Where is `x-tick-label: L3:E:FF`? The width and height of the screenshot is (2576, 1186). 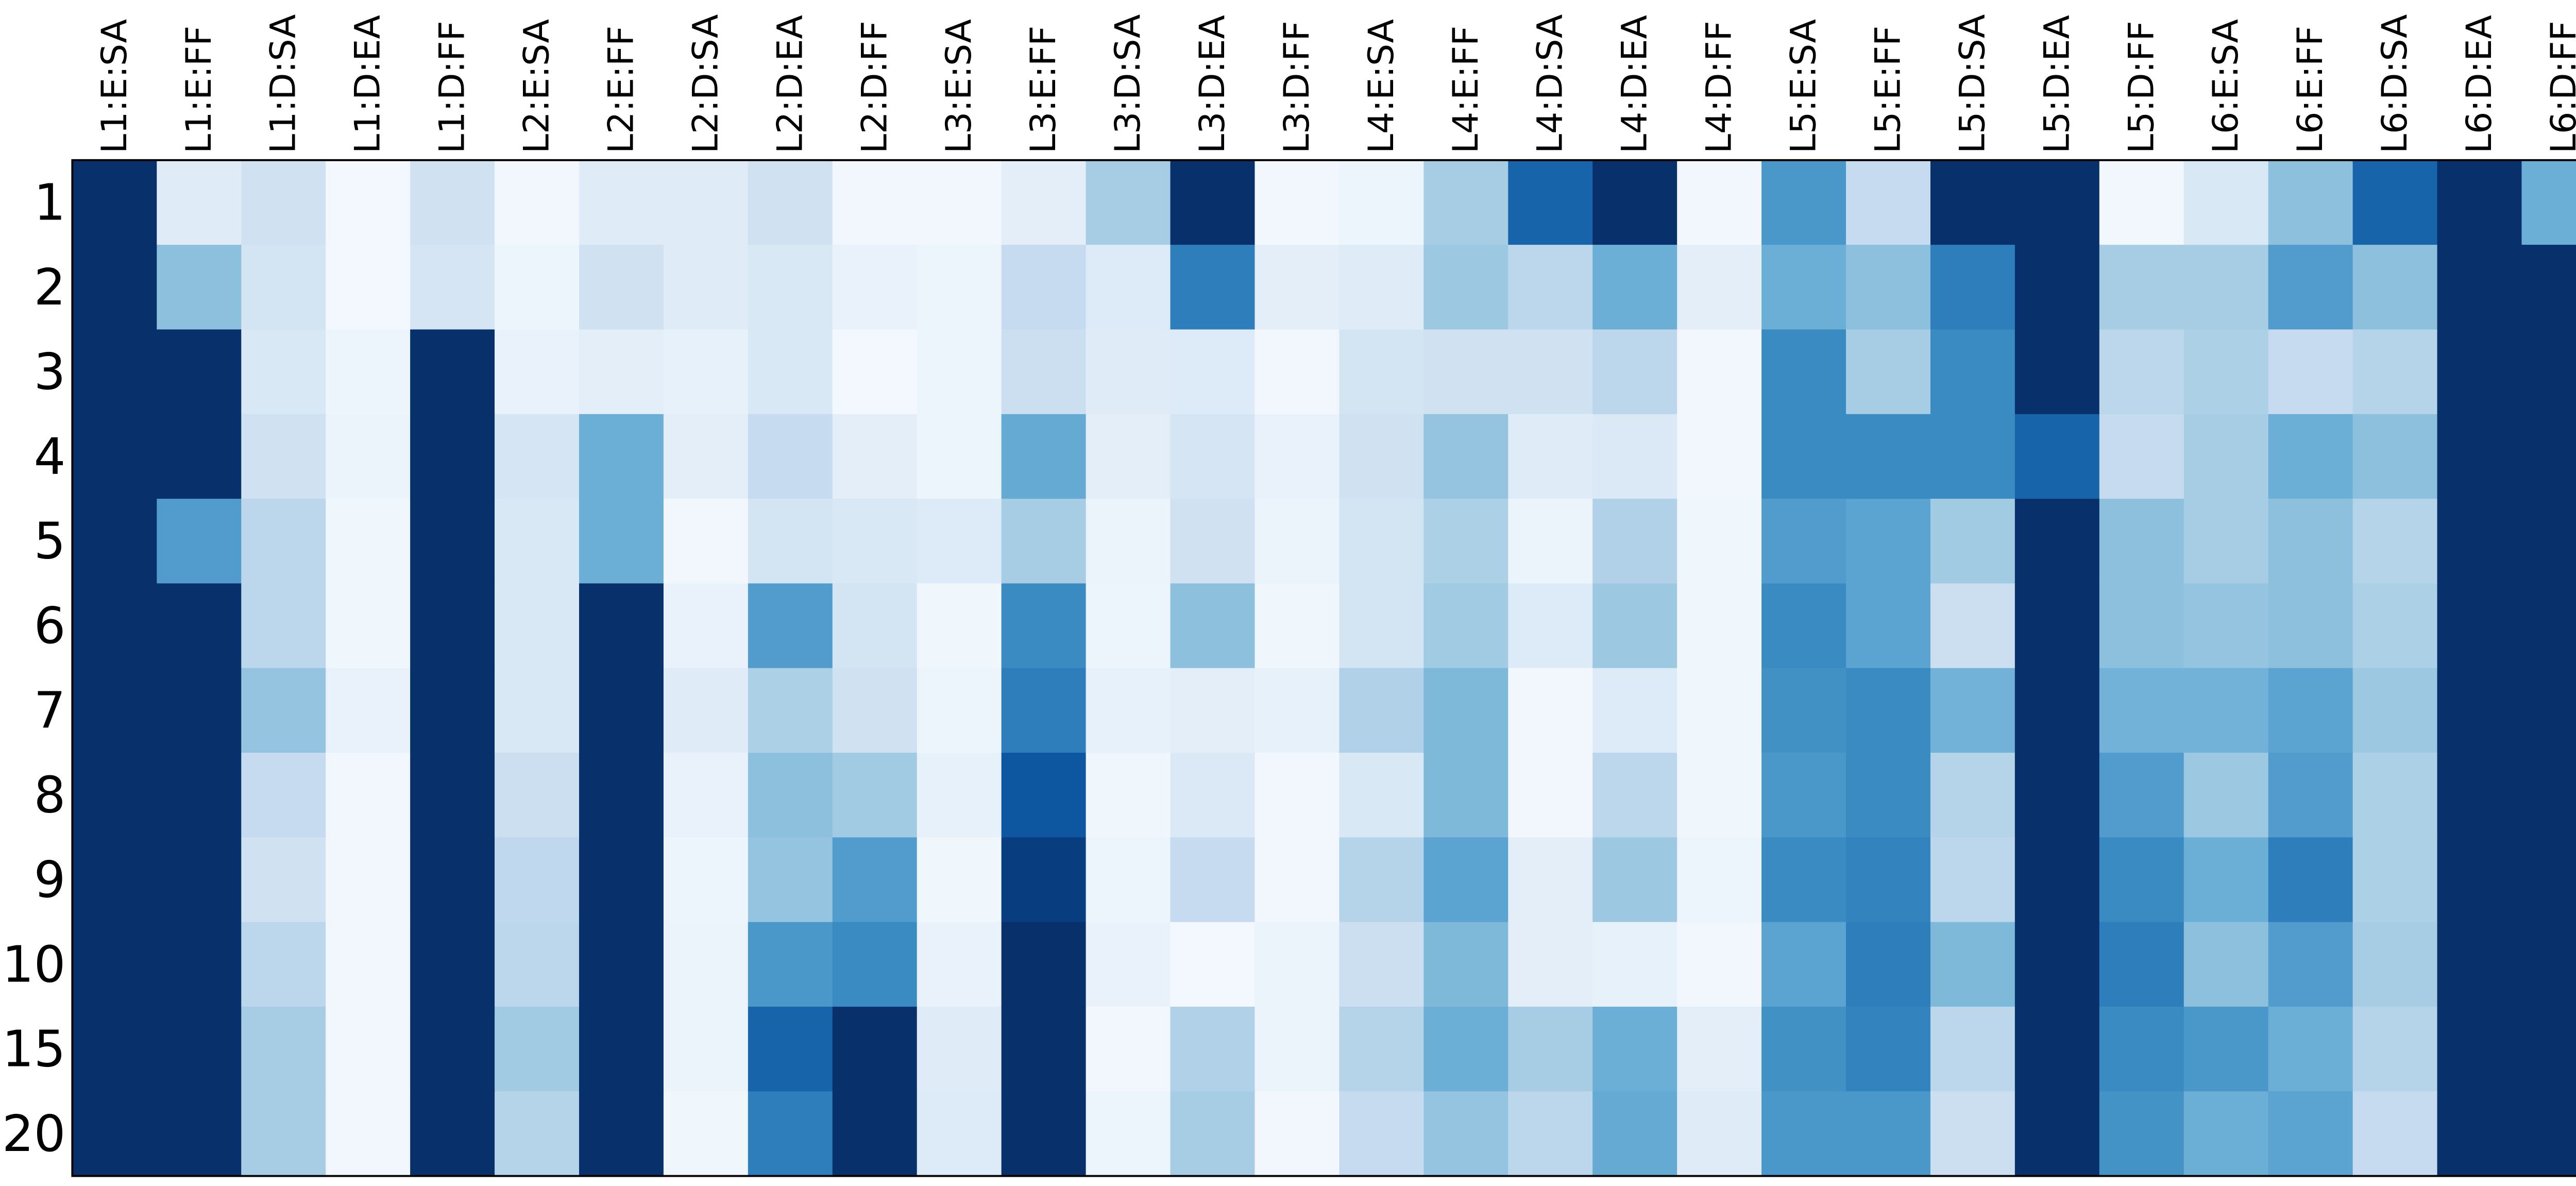
x-tick-label: L3:E:FF is located at coordinates (1043, 90).